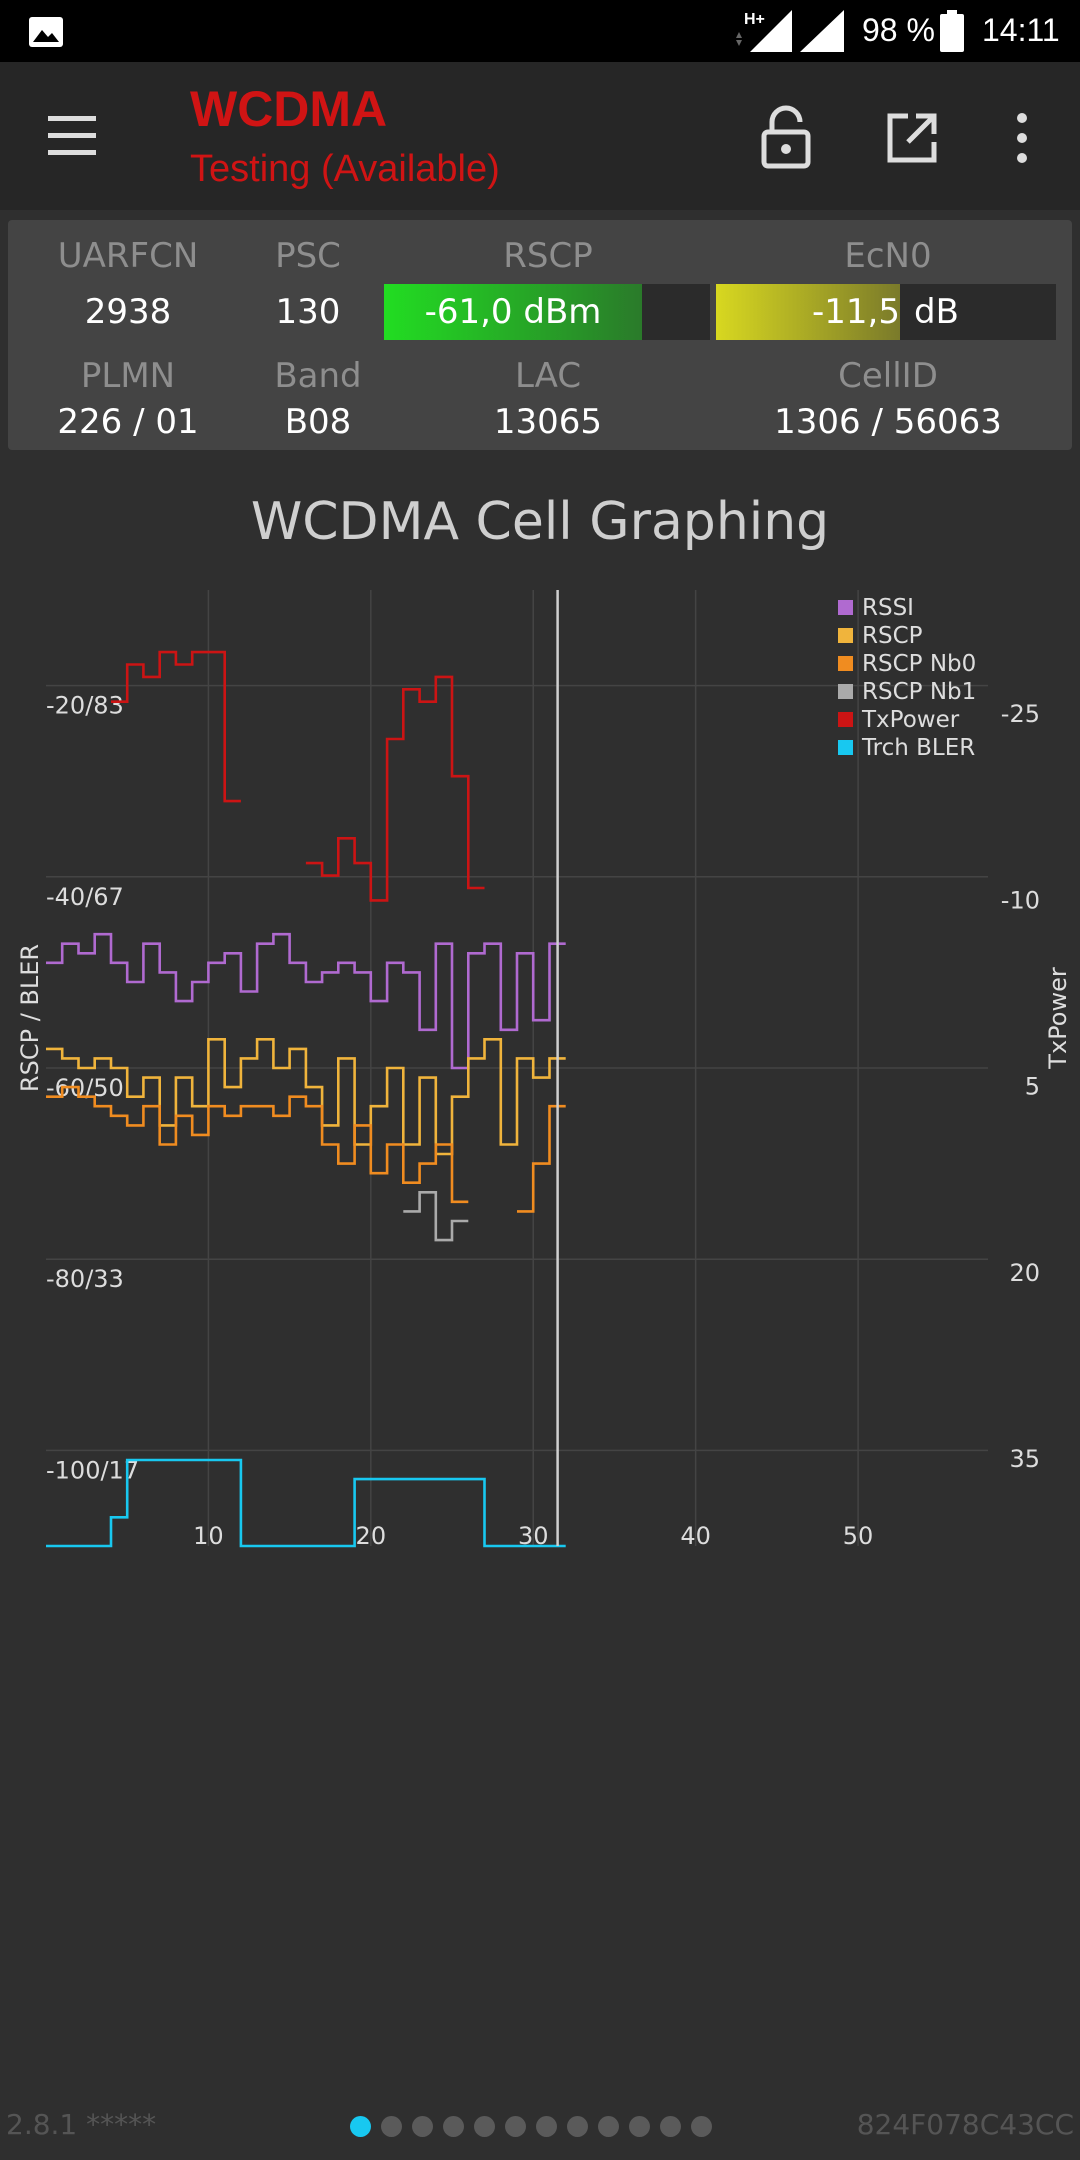  I want to click on legend-label: RSSI, so click(888, 608).